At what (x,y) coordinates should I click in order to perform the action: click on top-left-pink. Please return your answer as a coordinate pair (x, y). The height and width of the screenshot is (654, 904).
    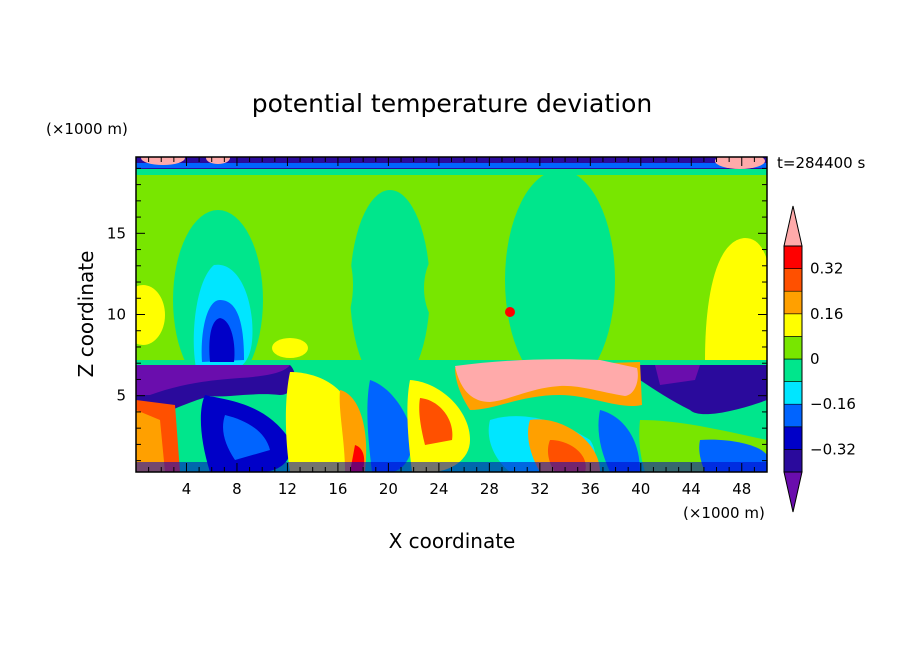
    Looking at the image, I should click on (163, 161).